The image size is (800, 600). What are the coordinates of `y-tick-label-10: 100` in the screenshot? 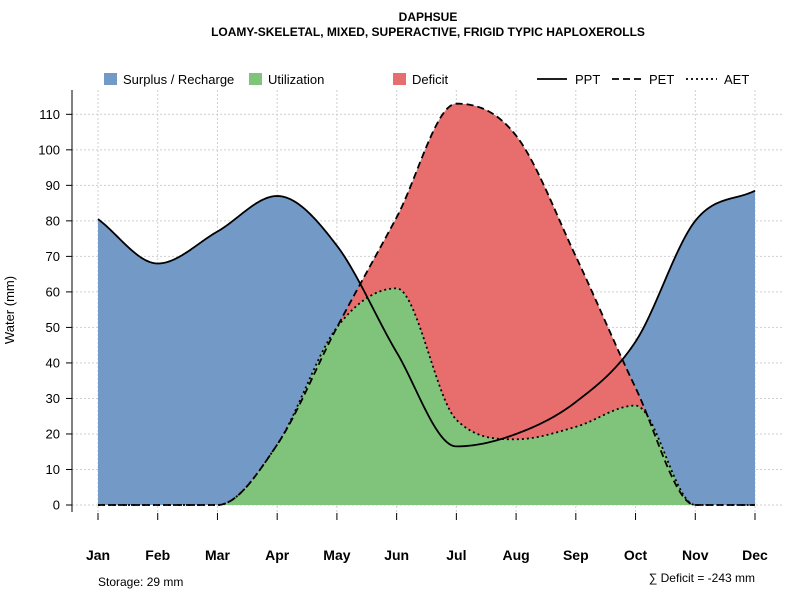 It's located at (49, 149).